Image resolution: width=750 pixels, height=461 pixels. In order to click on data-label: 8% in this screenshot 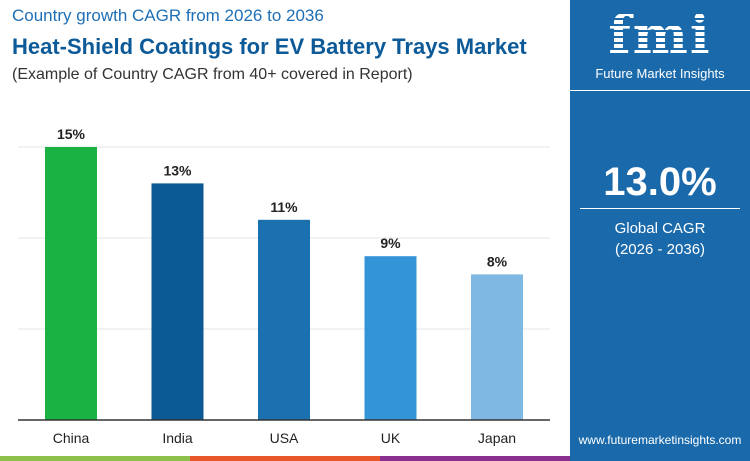, I will do `click(497, 261)`.